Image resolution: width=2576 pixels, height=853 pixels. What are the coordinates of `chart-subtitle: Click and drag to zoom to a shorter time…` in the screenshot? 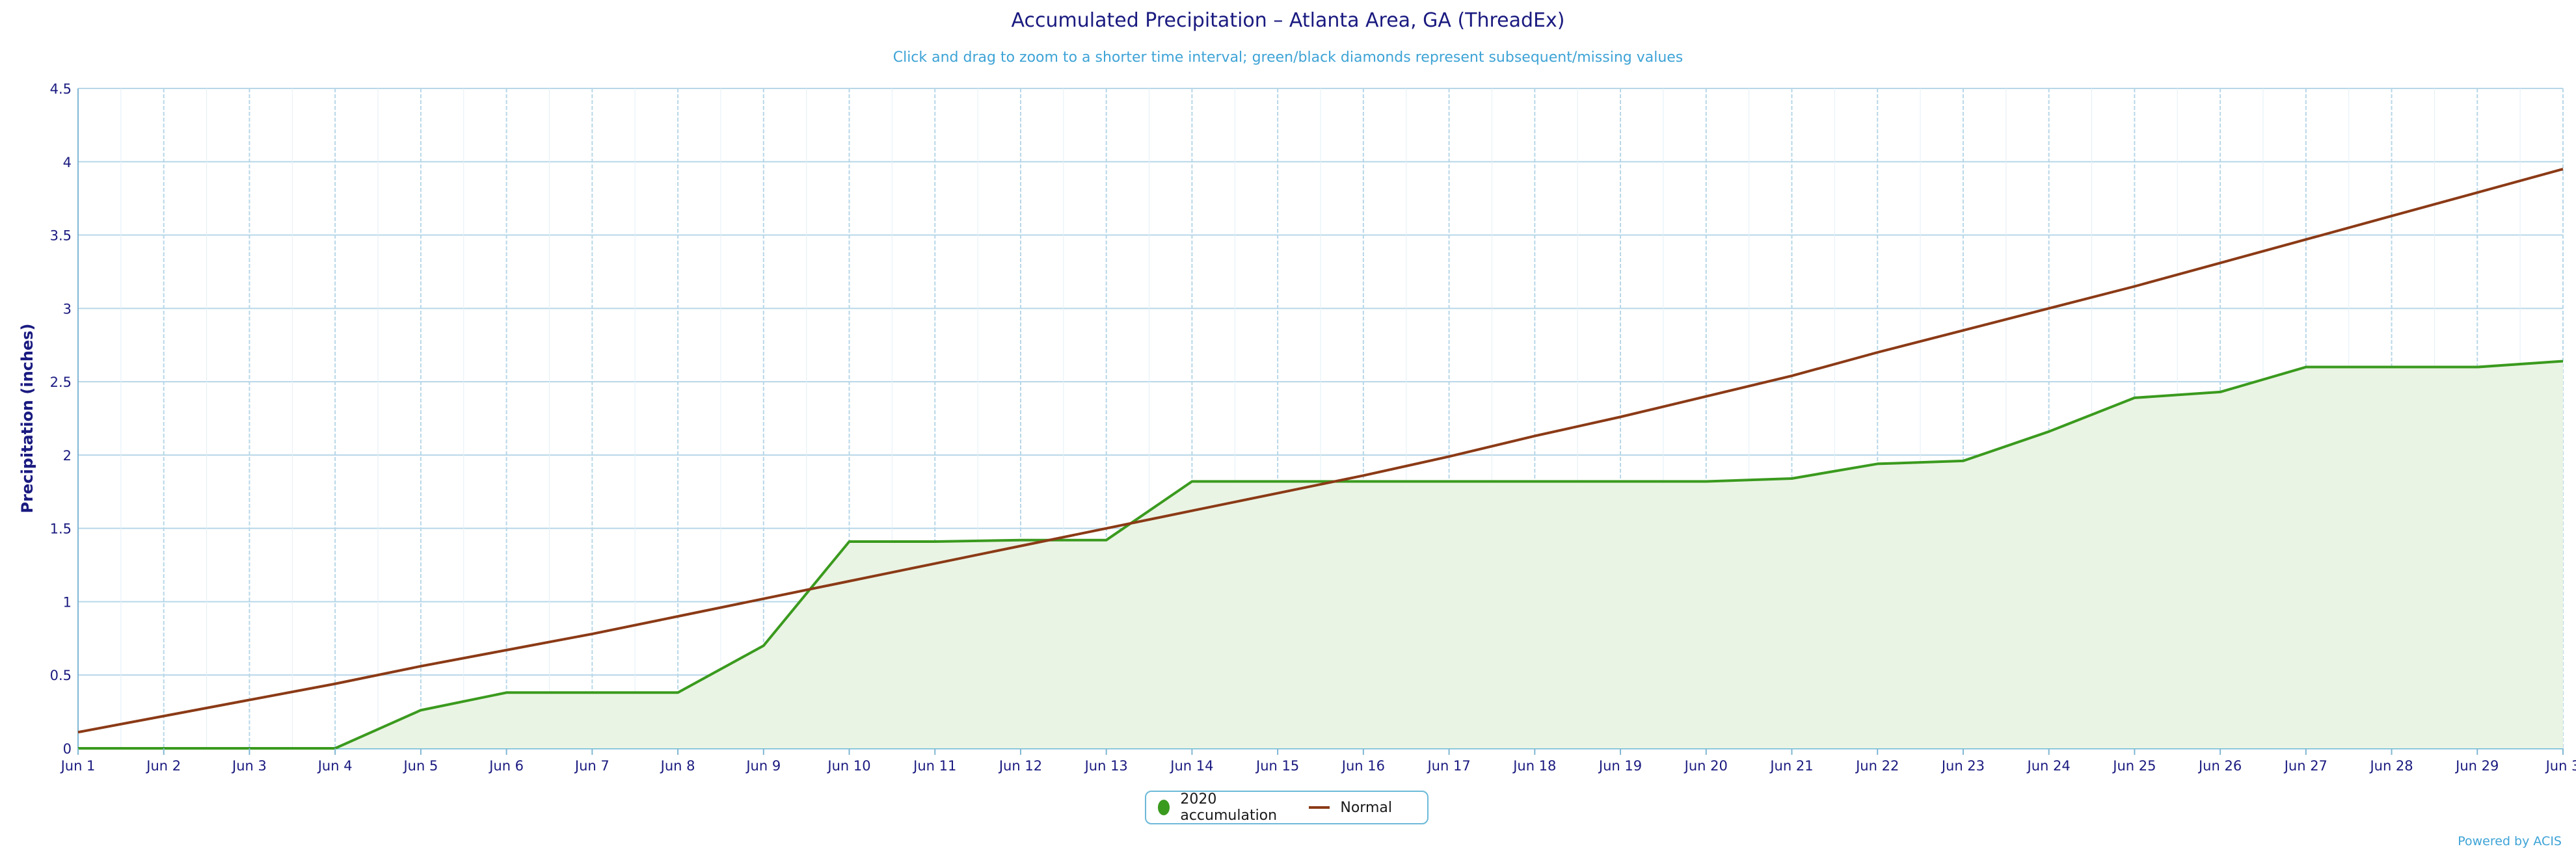 It's located at (1288, 57).